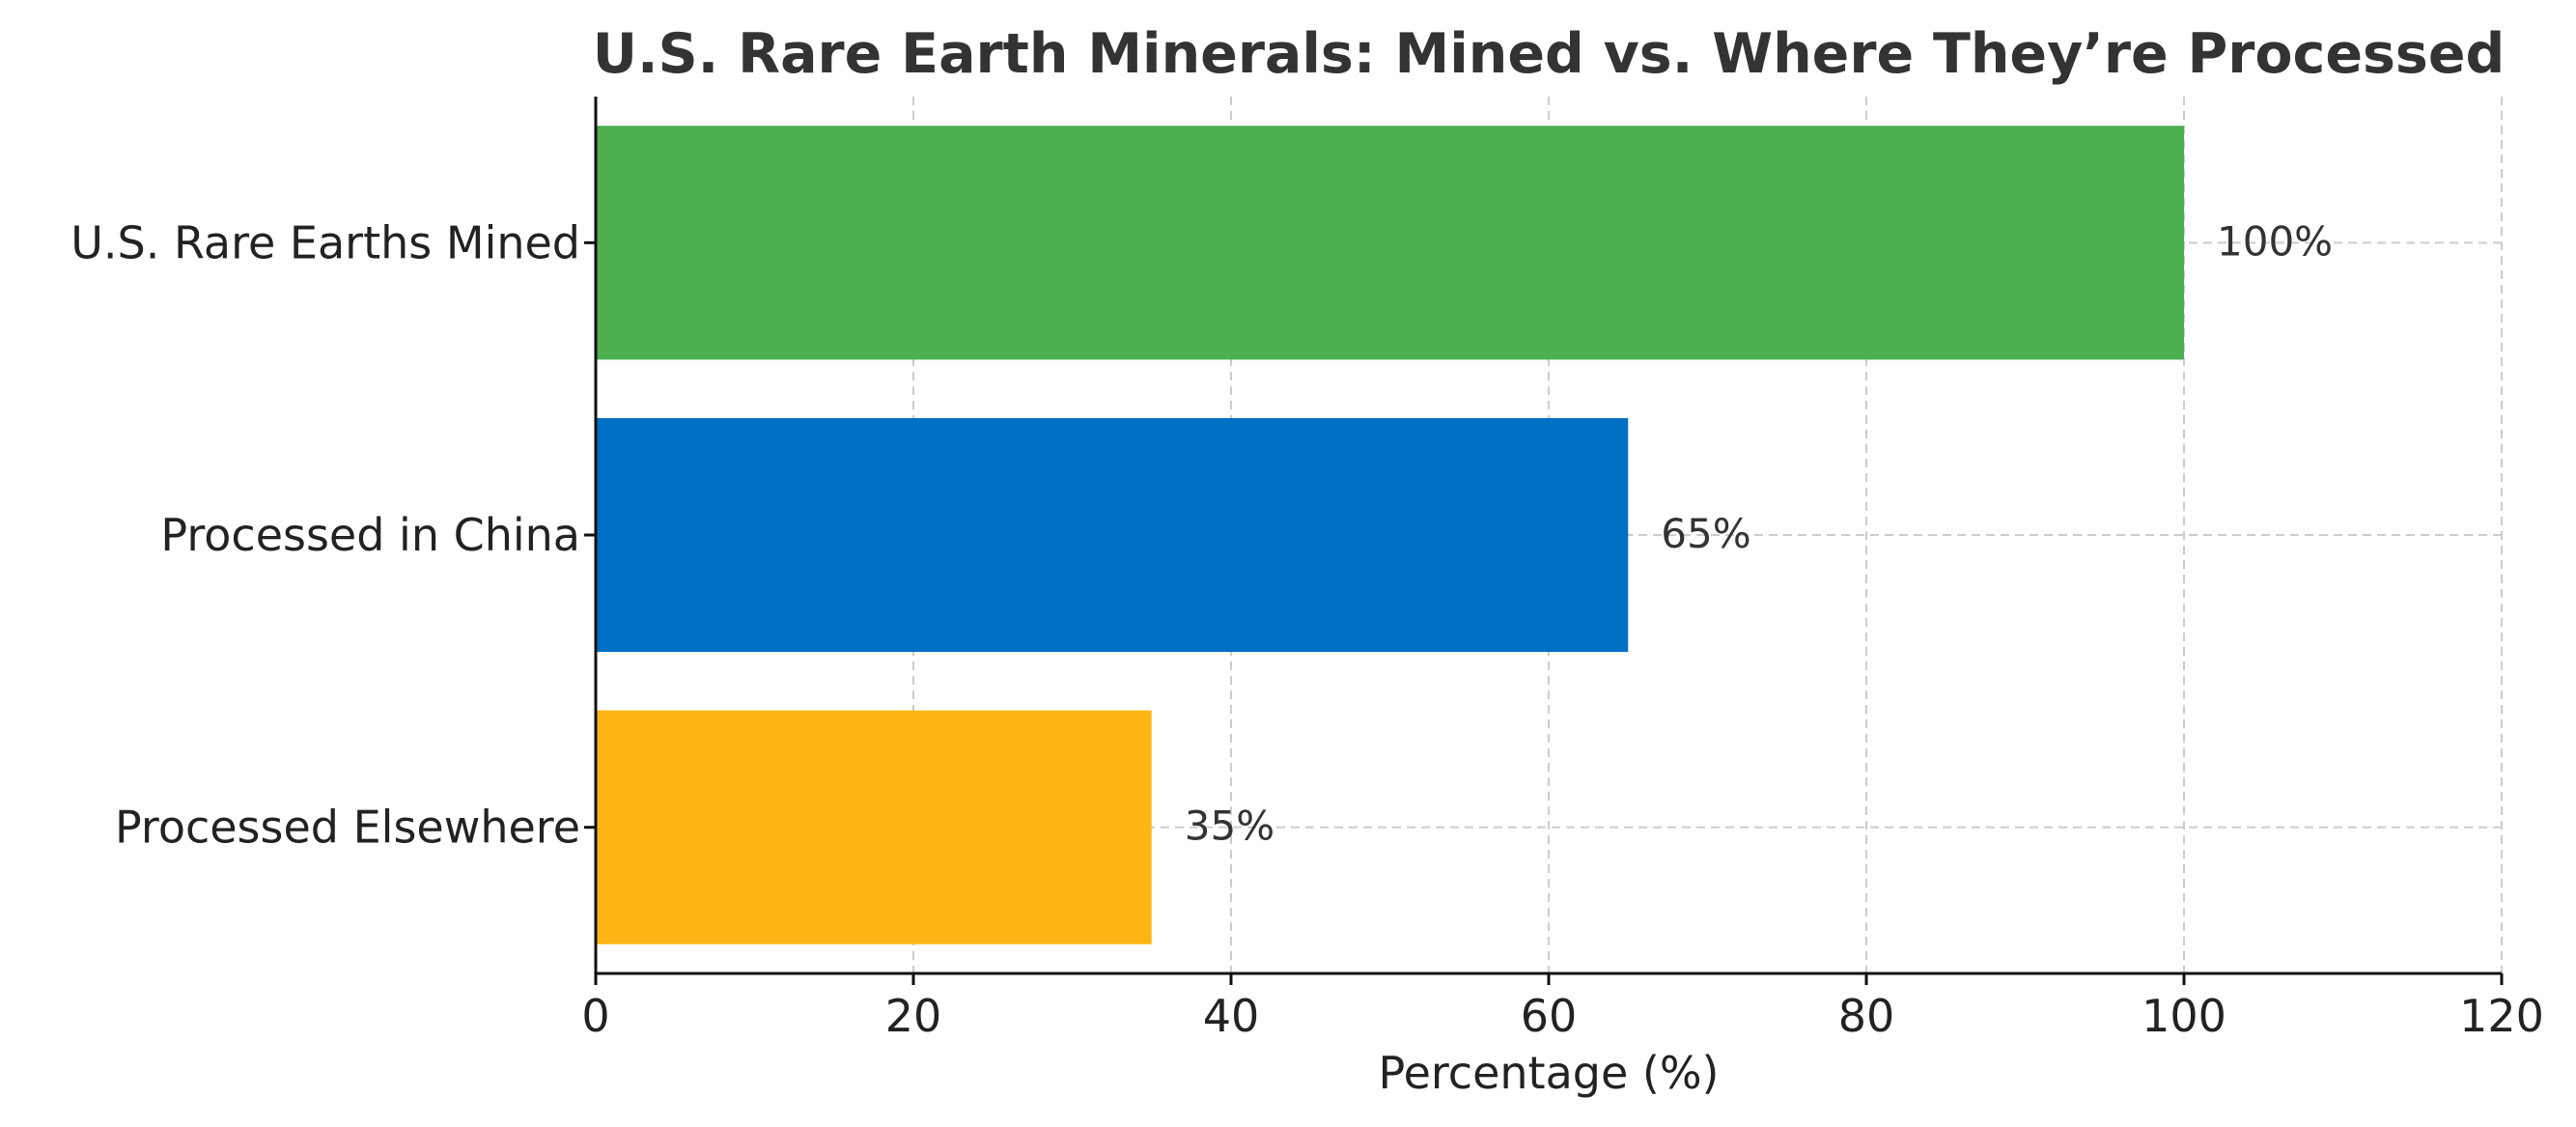 This screenshot has height=1127, width=2576. What do you see at coordinates (914, 1016) in the screenshot?
I see `x-tick-label: 20` at bounding box center [914, 1016].